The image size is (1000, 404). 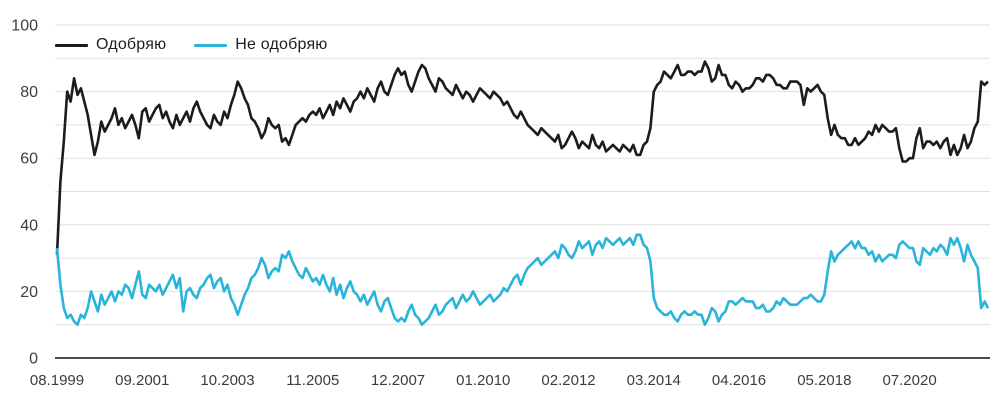 What do you see at coordinates (281, 44) in the screenshot?
I see `legend-label-disapprove: Не одобряю` at bounding box center [281, 44].